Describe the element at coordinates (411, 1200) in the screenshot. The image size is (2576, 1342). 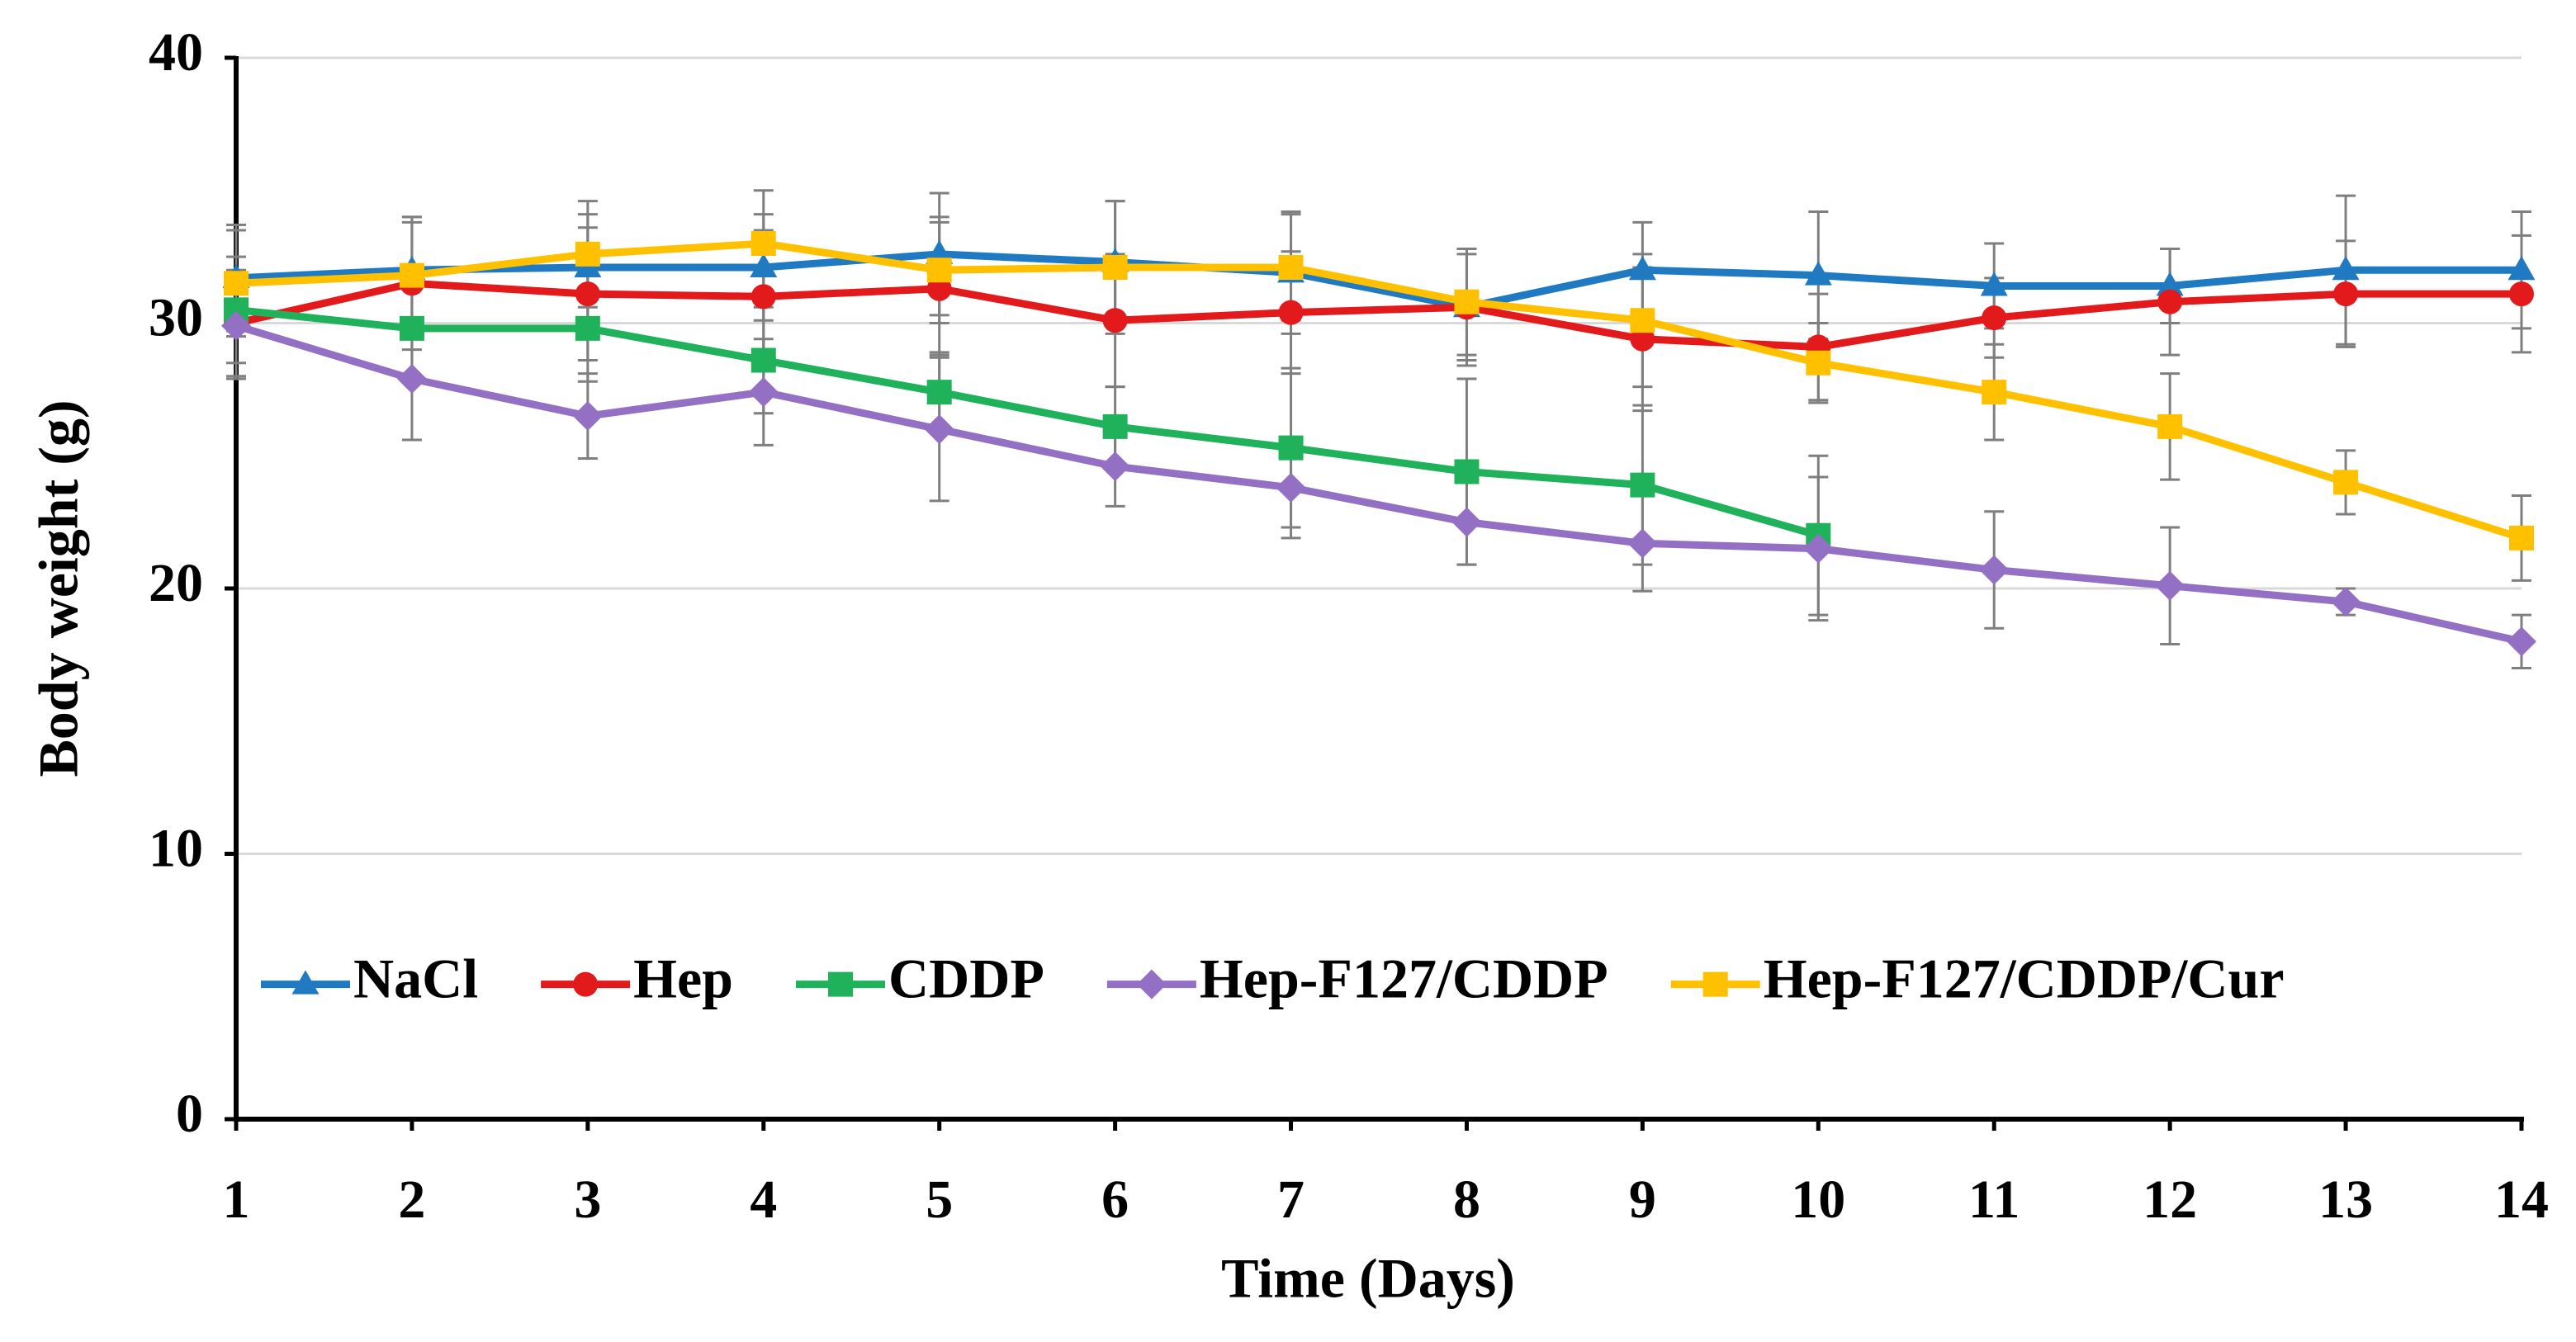
I see `x-tick-label: 2` at that location.